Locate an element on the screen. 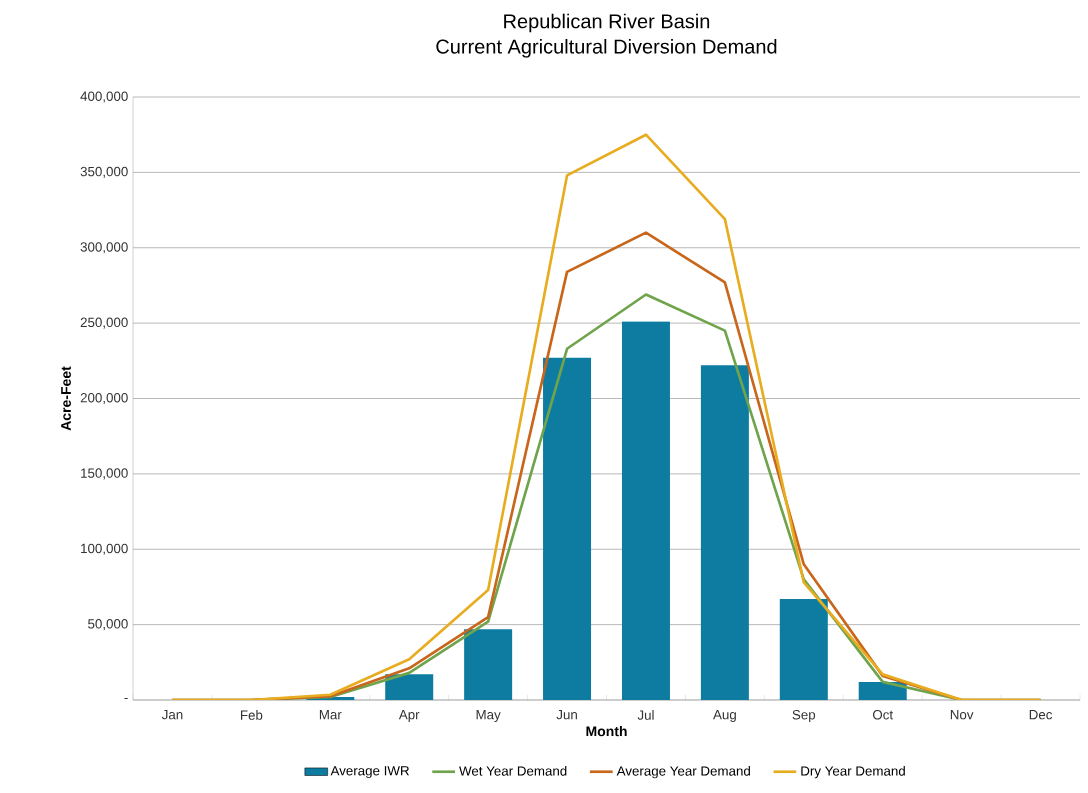 The image size is (1088, 793). x-tick-label: May is located at coordinates (488, 716).